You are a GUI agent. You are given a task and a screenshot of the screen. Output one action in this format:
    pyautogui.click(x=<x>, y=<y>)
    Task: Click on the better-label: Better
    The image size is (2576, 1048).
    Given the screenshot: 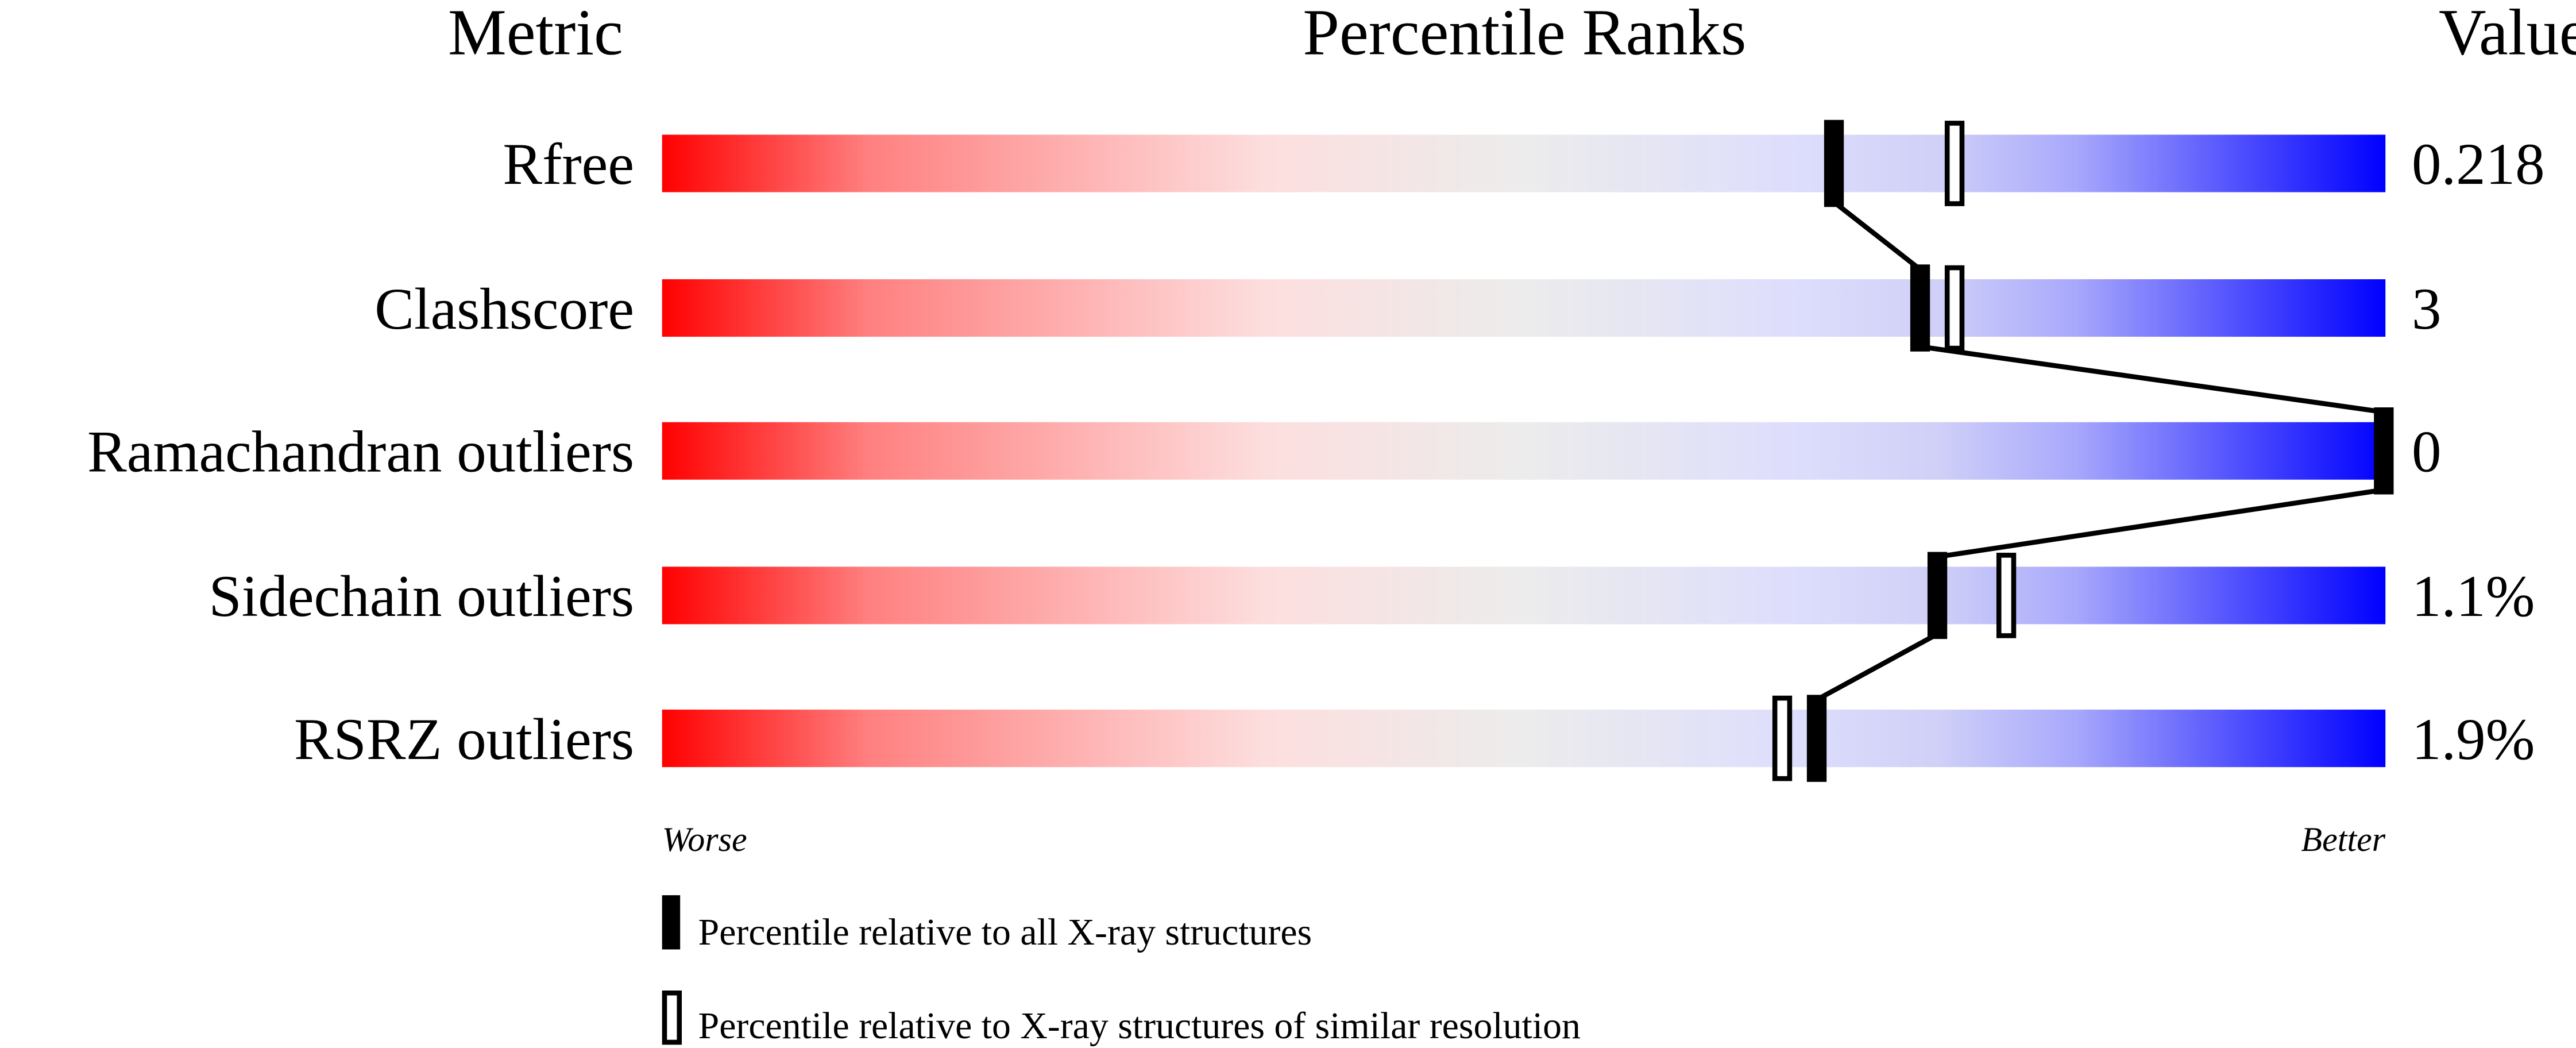 What is the action you would take?
    pyautogui.click(x=2343, y=839)
    